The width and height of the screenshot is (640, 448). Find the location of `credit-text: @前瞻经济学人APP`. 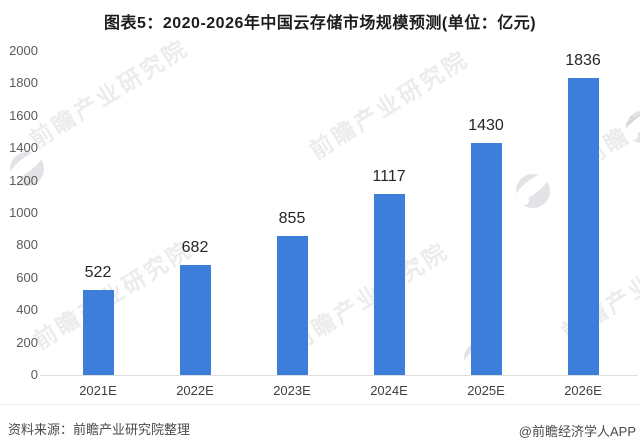

credit-text: @前瞻经济学人APP is located at coordinates (577, 431).